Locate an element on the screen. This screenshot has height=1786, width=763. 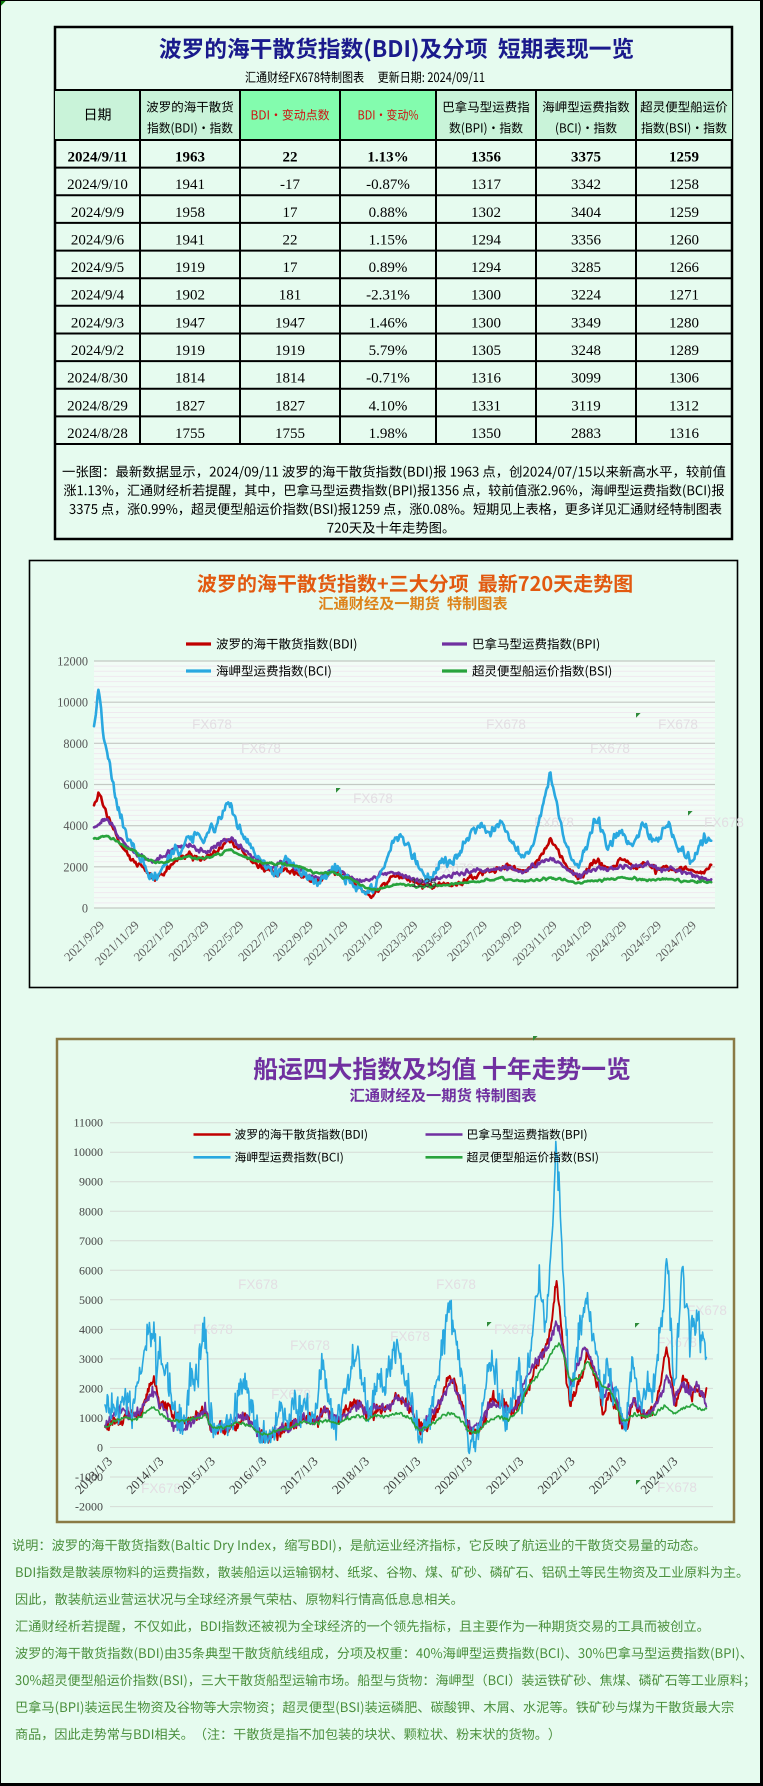
svg-text: 2024/9/6 is located at coordinates (98, 240).